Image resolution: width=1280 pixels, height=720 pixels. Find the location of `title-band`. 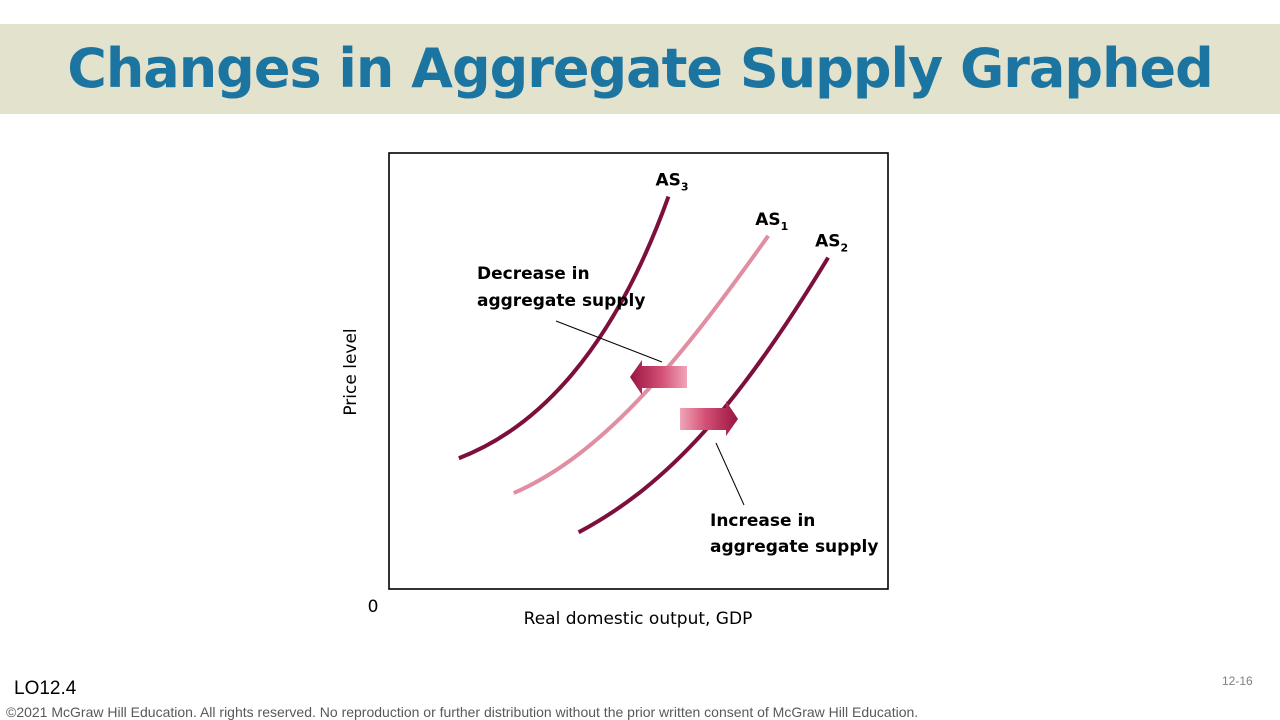

title-band is located at coordinates (640, 69).